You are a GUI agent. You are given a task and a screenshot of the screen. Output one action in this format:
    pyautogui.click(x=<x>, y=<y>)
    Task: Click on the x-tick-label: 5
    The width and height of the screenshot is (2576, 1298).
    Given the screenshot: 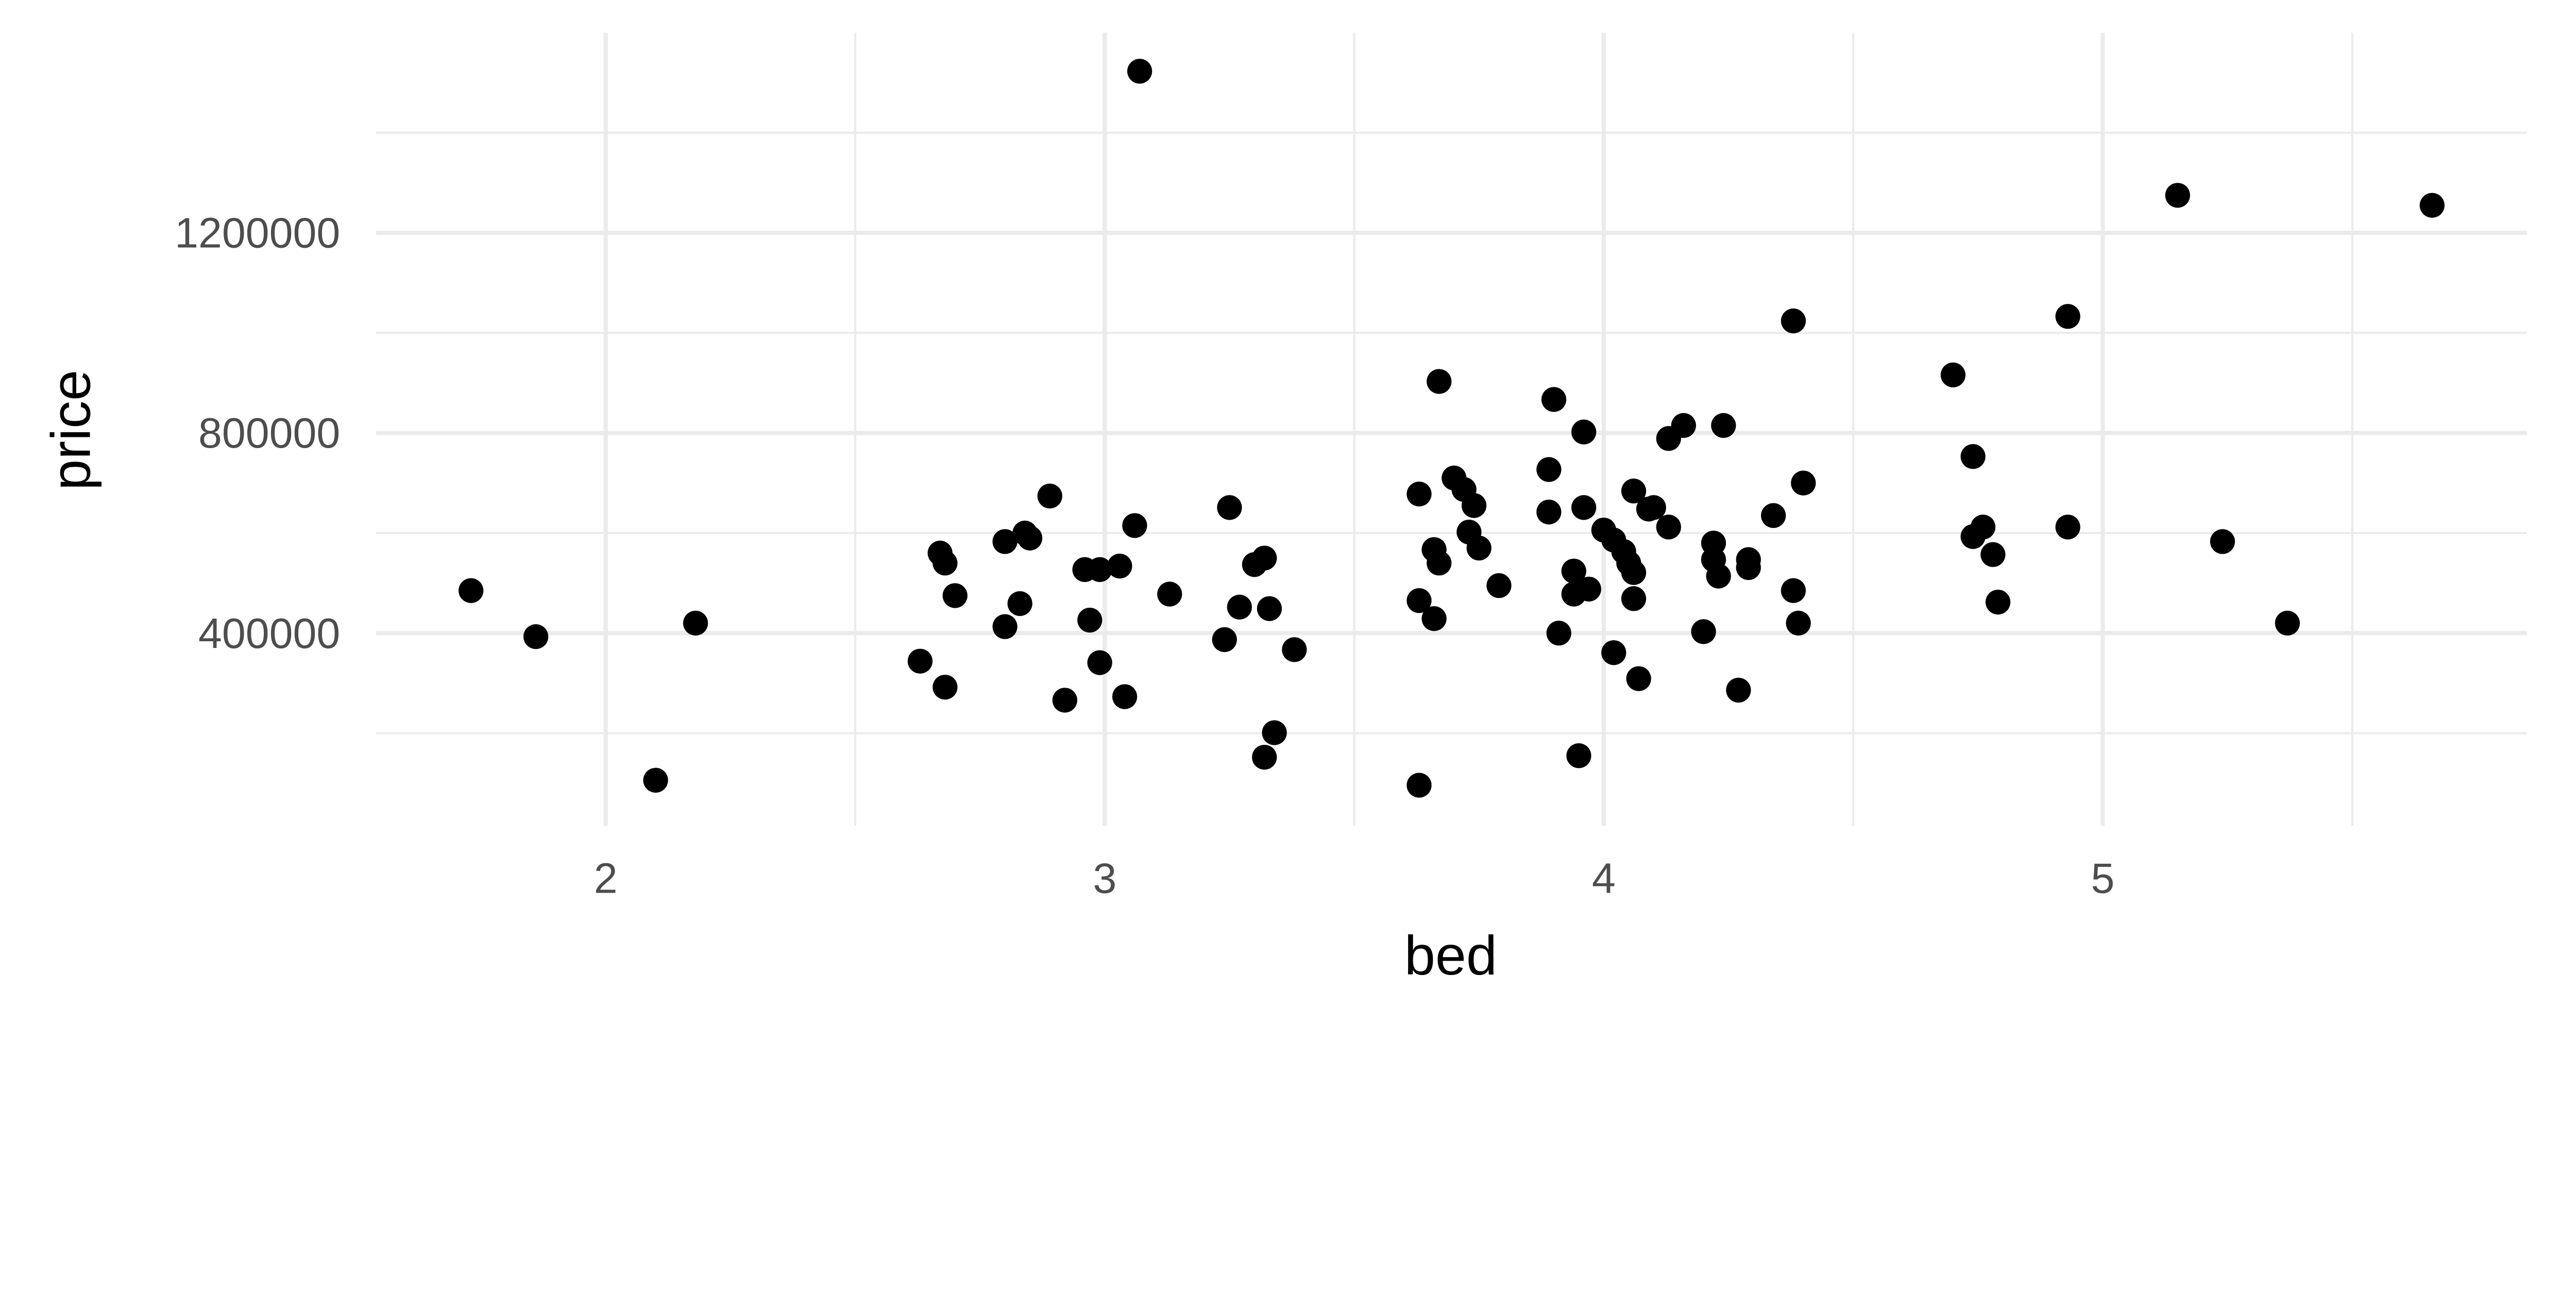 What is the action you would take?
    pyautogui.click(x=2103, y=878)
    